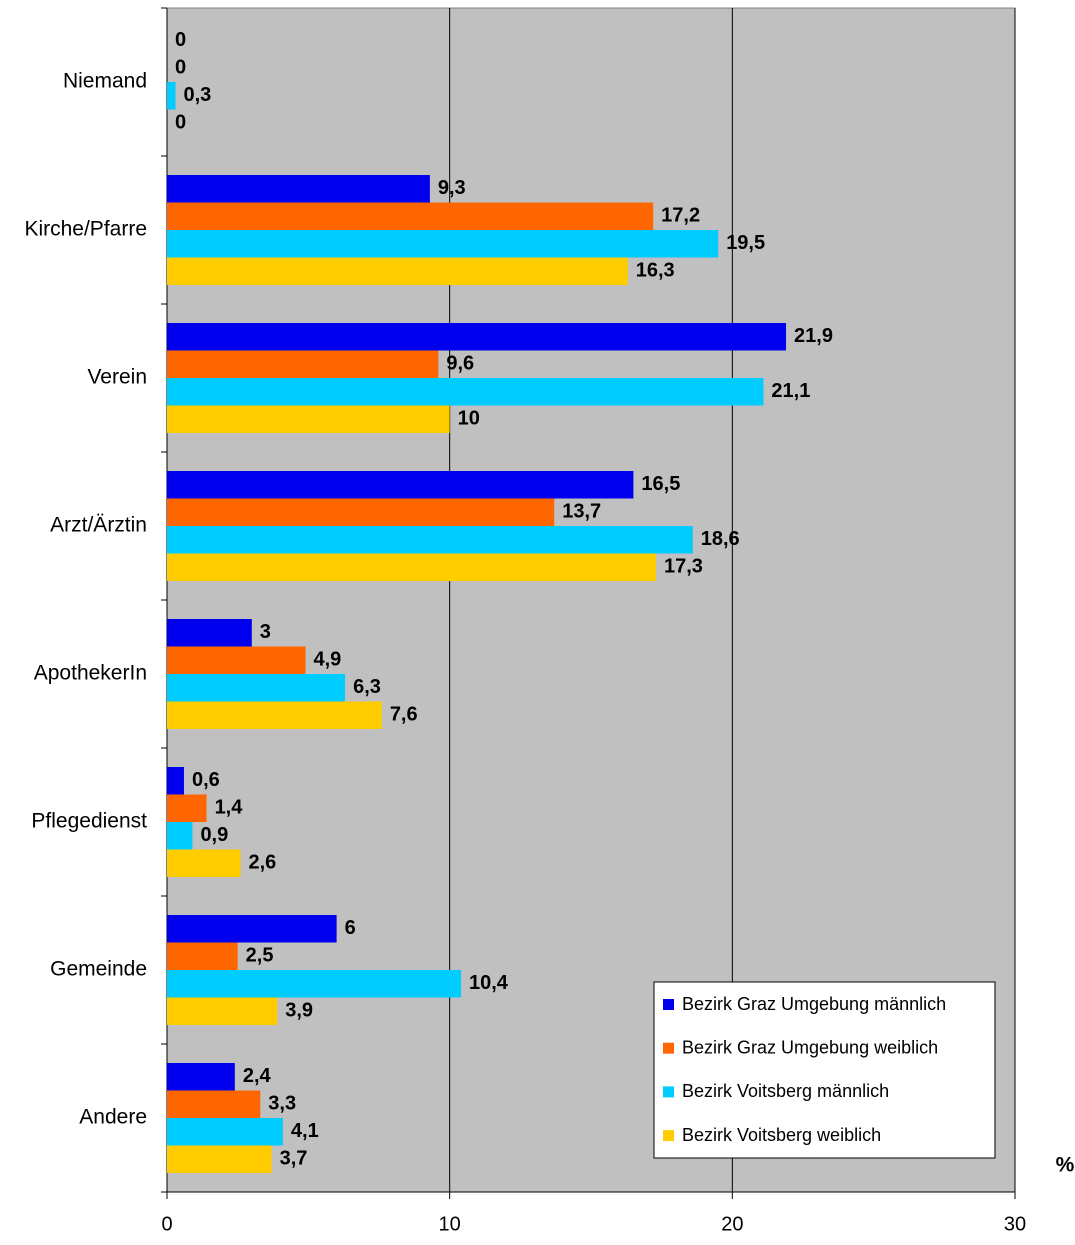  I want to click on value-label: 2,4, so click(257, 1076).